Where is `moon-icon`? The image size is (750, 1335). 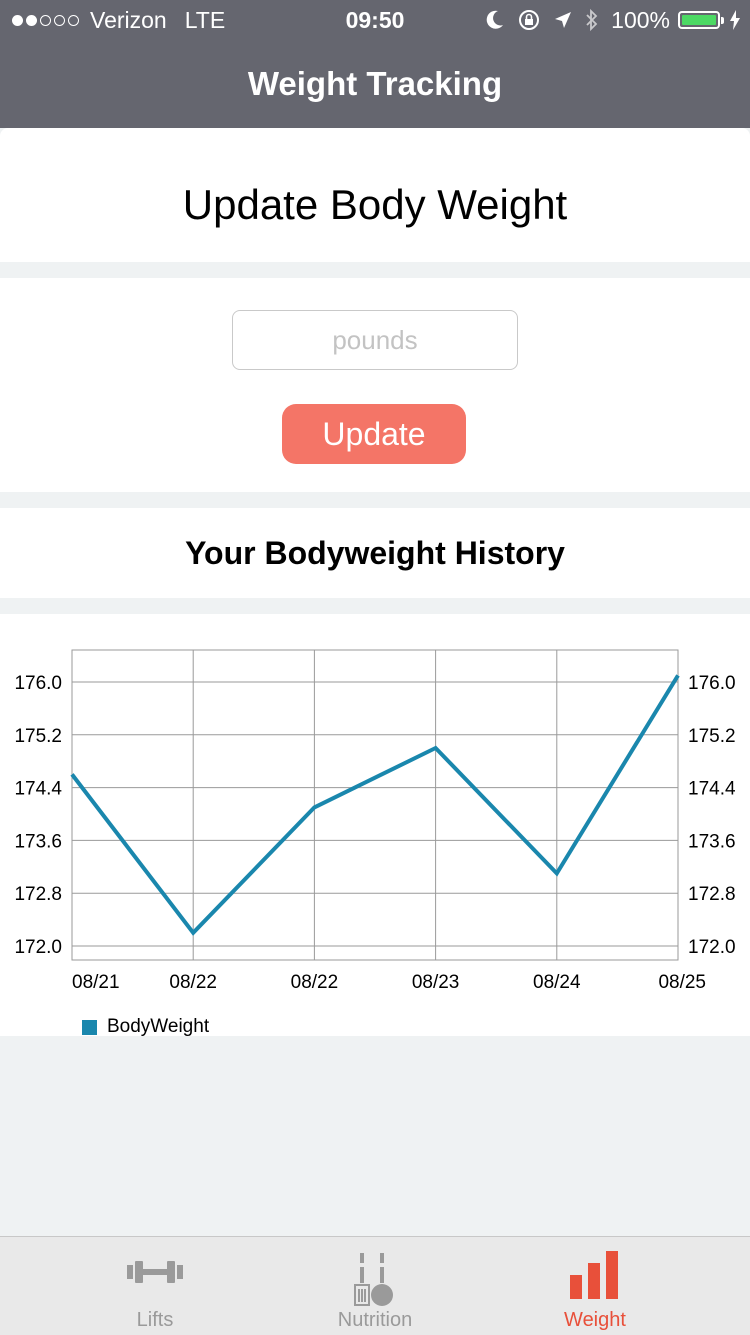 moon-icon is located at coordinates (495, 19).